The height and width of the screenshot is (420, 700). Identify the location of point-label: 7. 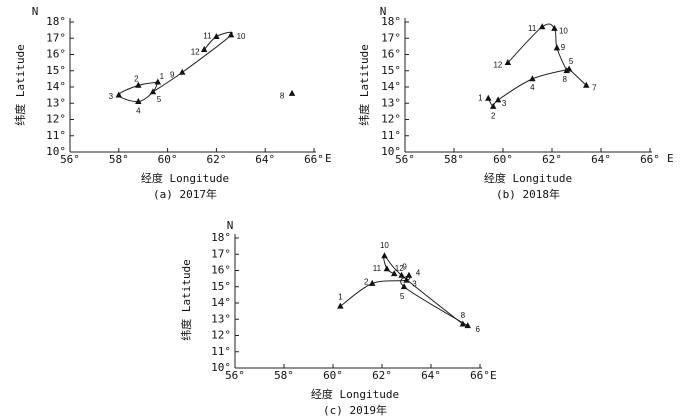
(594, 87).